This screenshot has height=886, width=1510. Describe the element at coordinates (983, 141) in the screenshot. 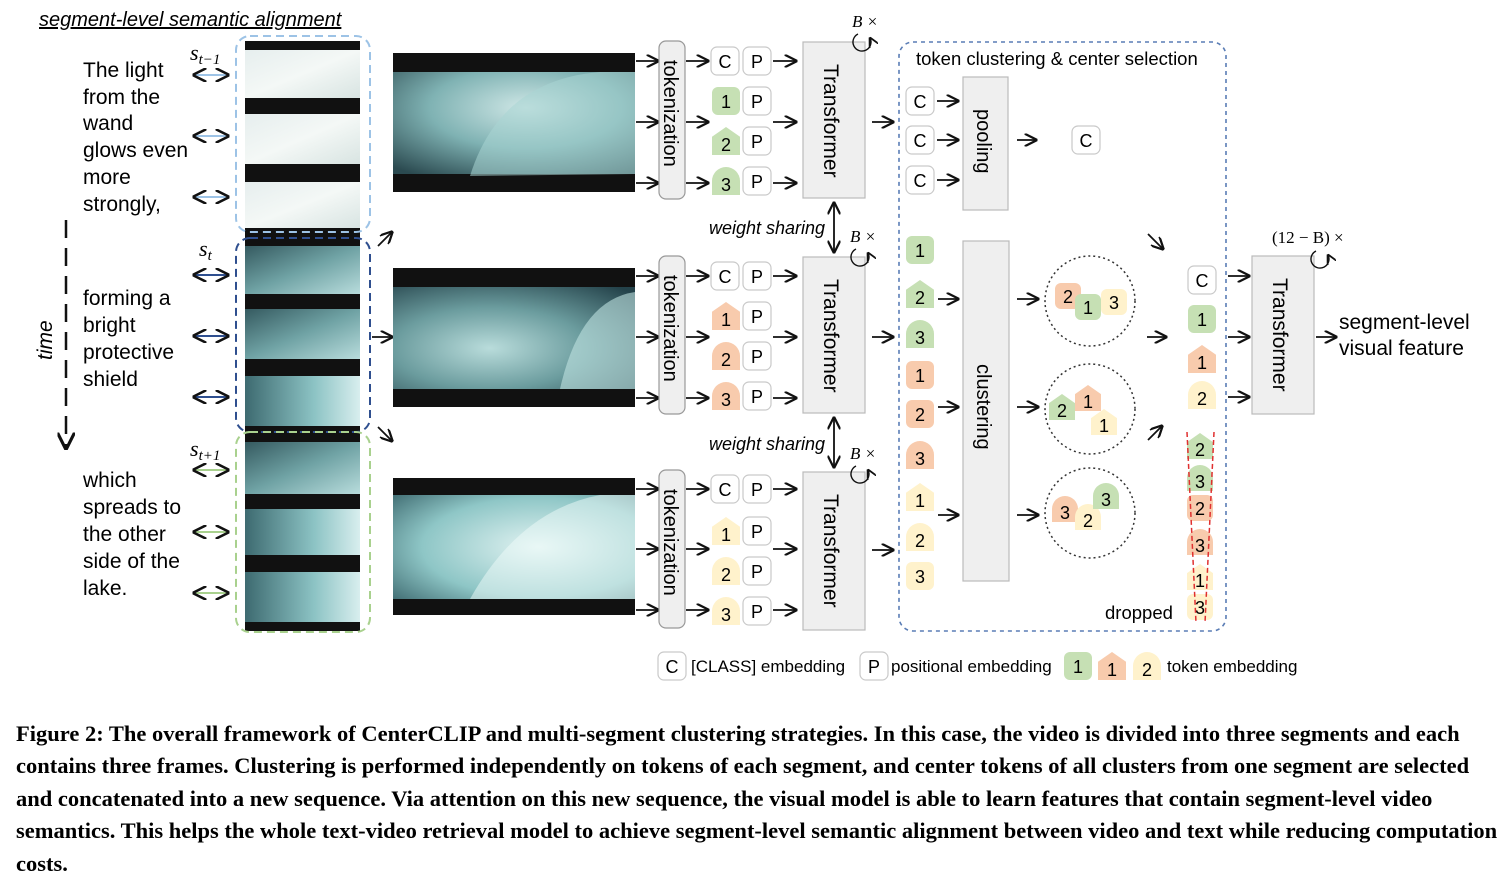

I see `svg-text: pooling` at that location.